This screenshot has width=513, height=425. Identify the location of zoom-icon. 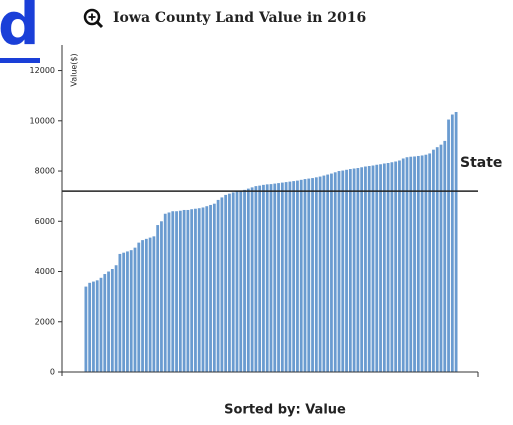
(93, 18).